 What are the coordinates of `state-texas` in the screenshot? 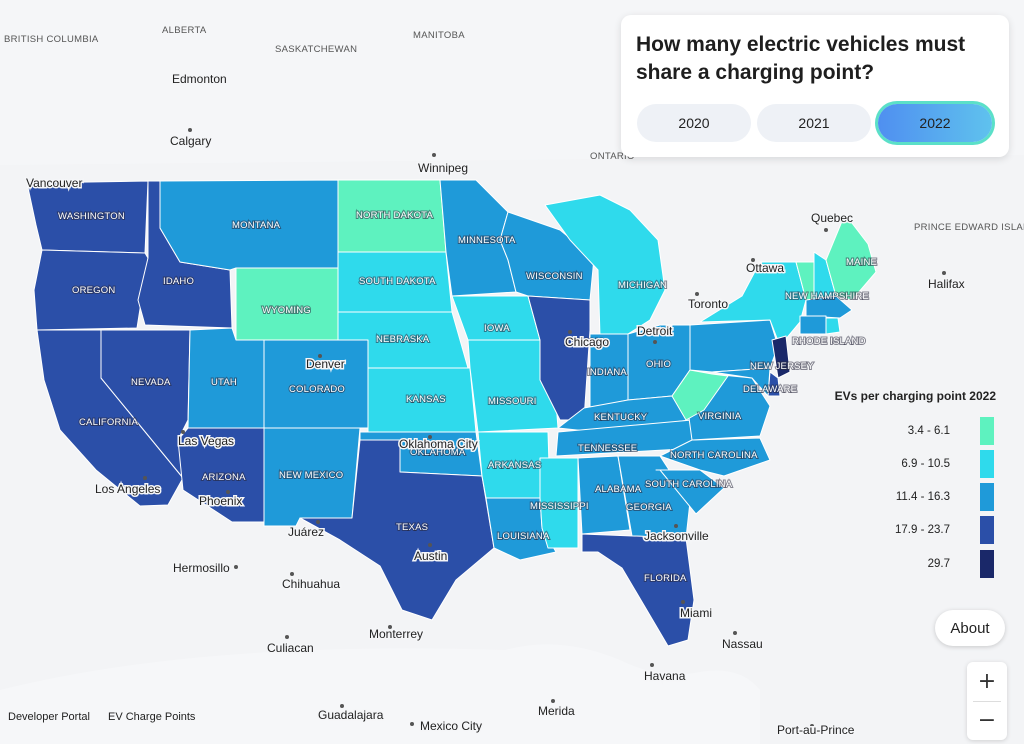 It's located at (397, 530).